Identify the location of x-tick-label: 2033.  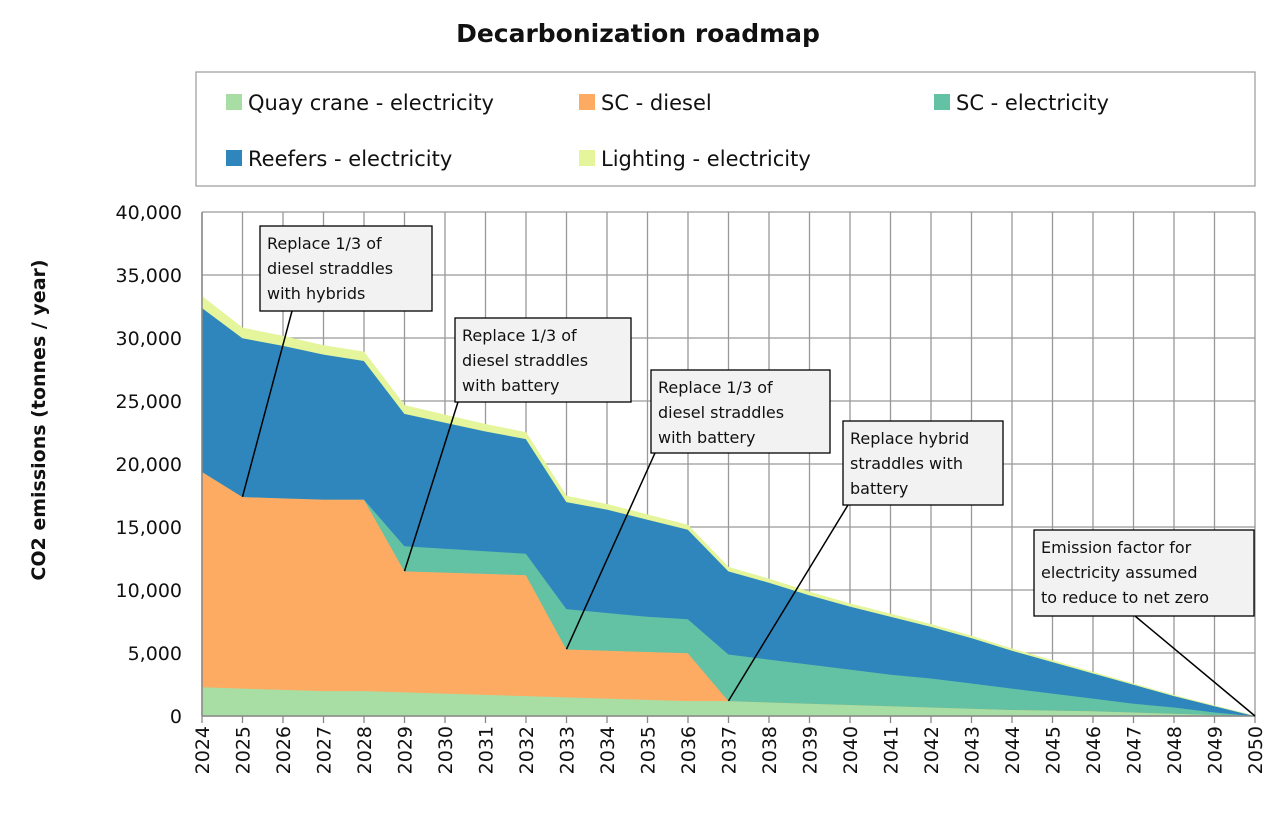
(568, 750).